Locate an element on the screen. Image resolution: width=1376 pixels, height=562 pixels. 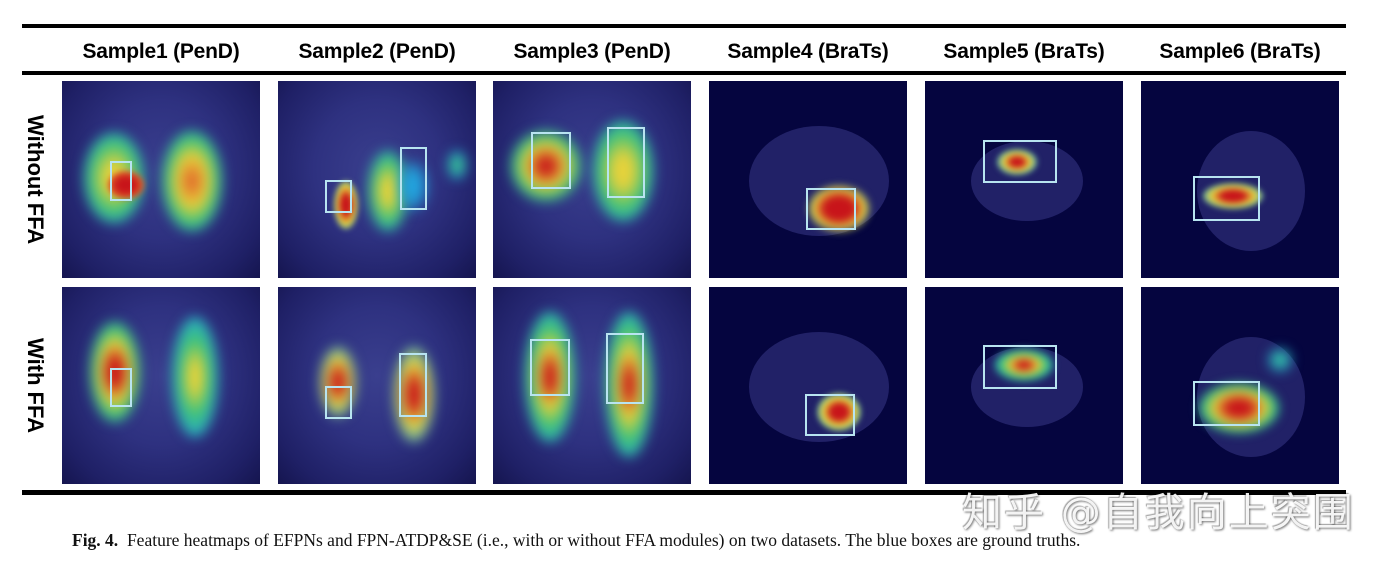
column-header-sample3: Sample3 (PenD) is located at coordinates (592, 51).